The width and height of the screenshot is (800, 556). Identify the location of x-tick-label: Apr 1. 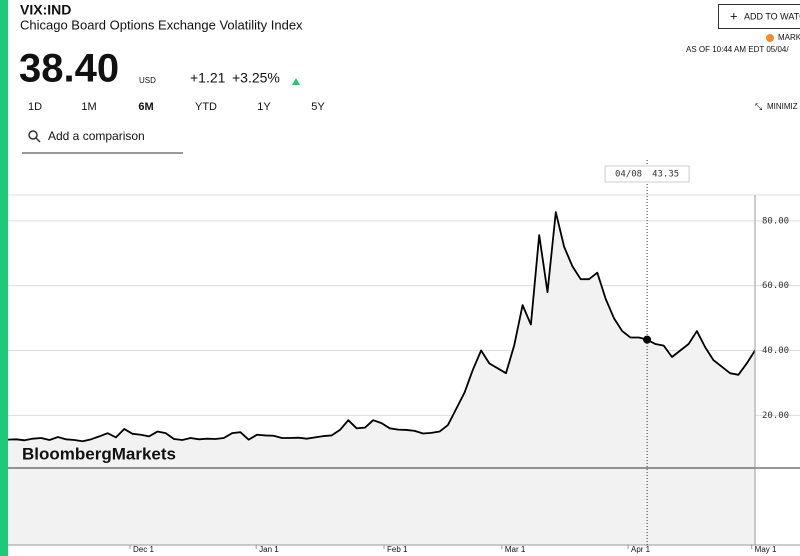
(641, 549).